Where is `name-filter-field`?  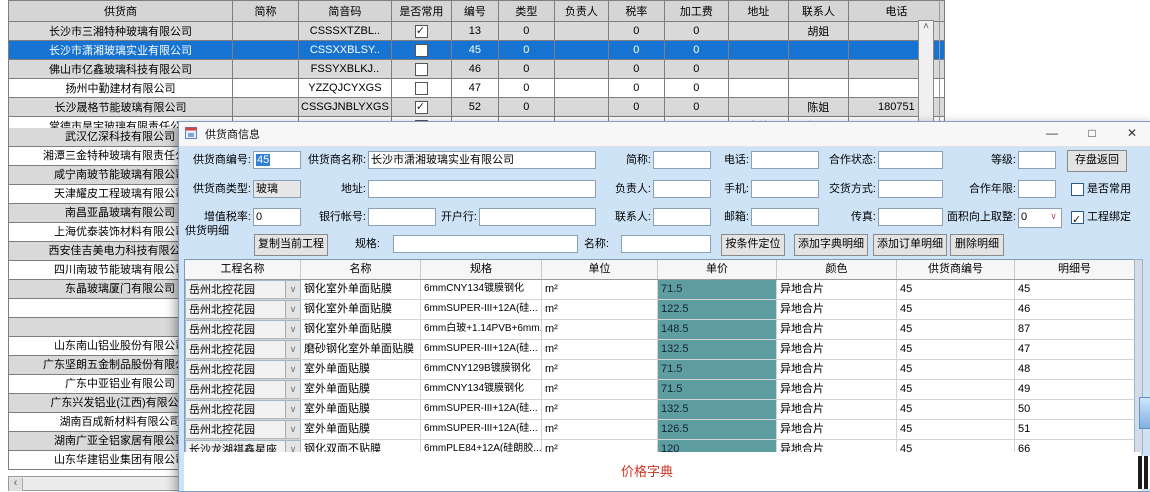
name-filter-field is located at coordinates (666, 244).